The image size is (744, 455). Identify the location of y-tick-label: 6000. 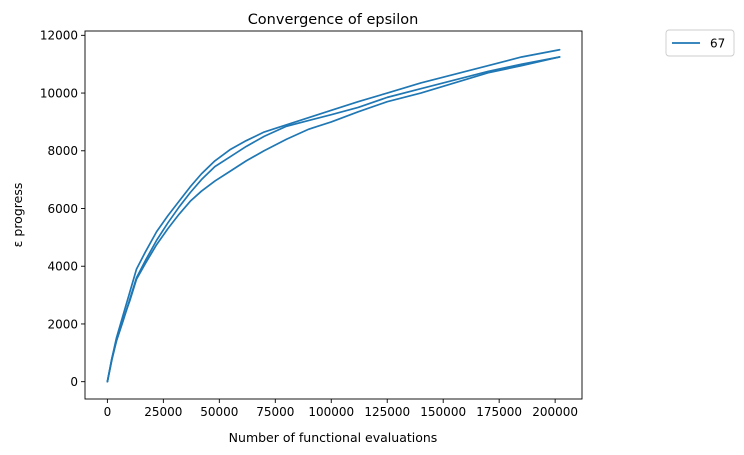
(62, 209).